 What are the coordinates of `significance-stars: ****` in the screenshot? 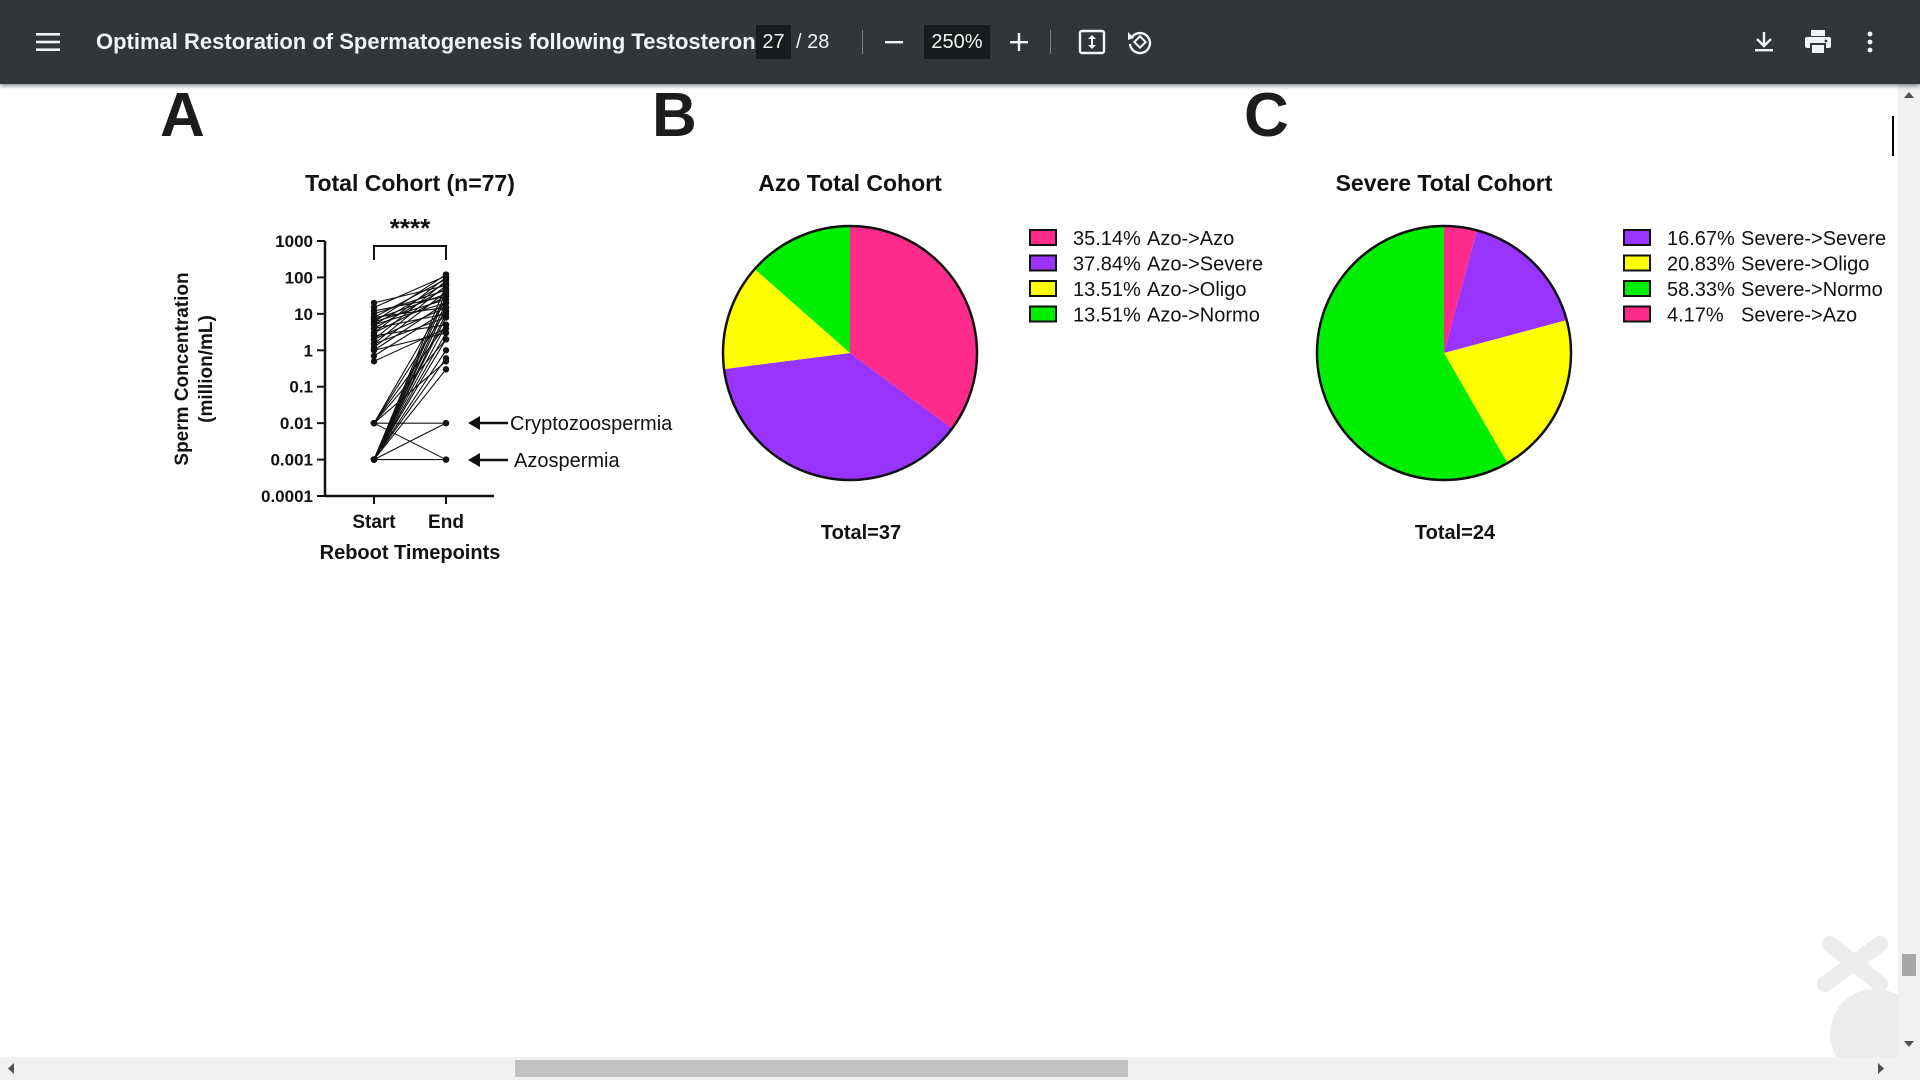 It's located at (410, 228).